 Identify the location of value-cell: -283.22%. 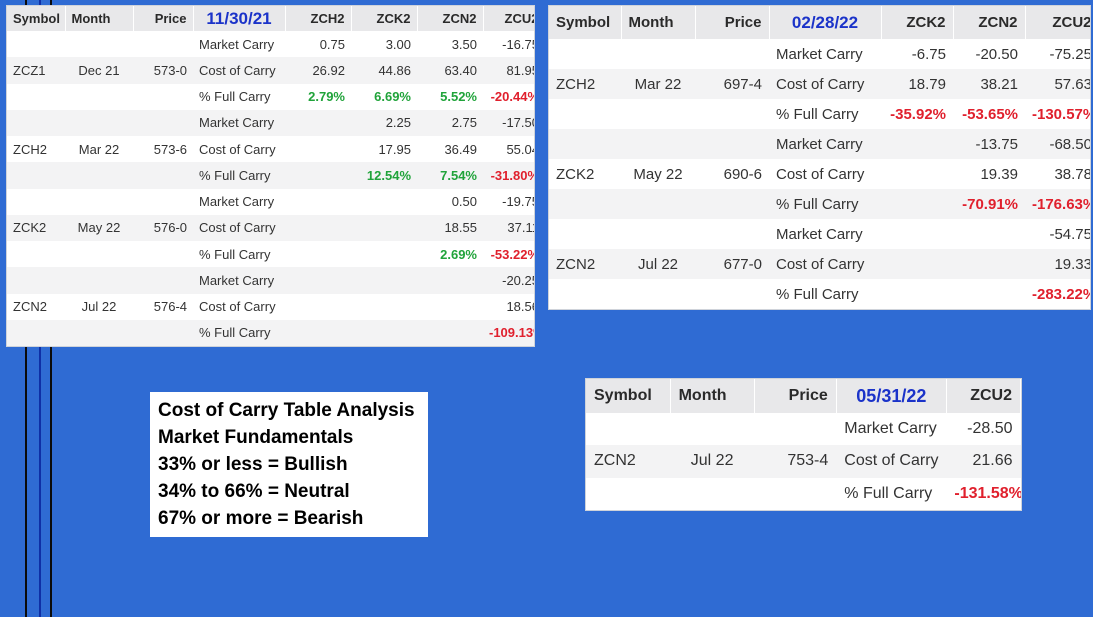
(1061, 294).